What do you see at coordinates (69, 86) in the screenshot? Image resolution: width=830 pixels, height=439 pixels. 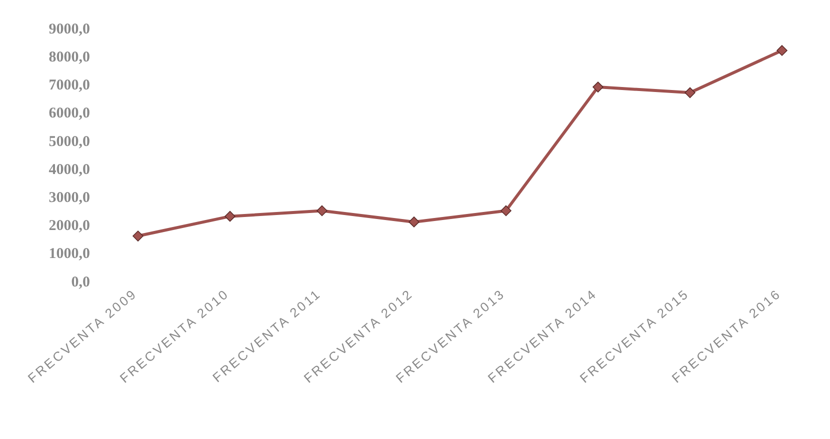 I see `y-tick-label: 7000,0` at bounding box center [69, 86].